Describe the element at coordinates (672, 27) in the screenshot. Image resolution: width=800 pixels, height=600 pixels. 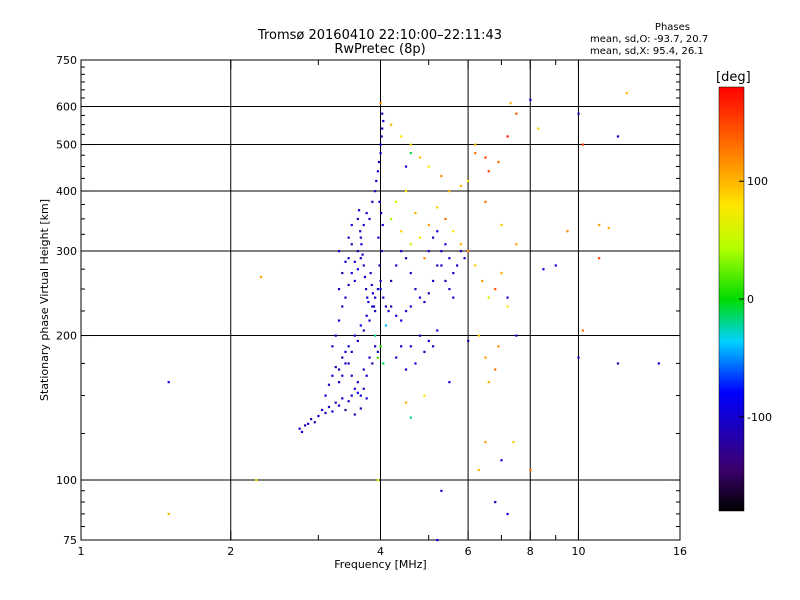
I see `phase-summary-heading: Phases` at that location.